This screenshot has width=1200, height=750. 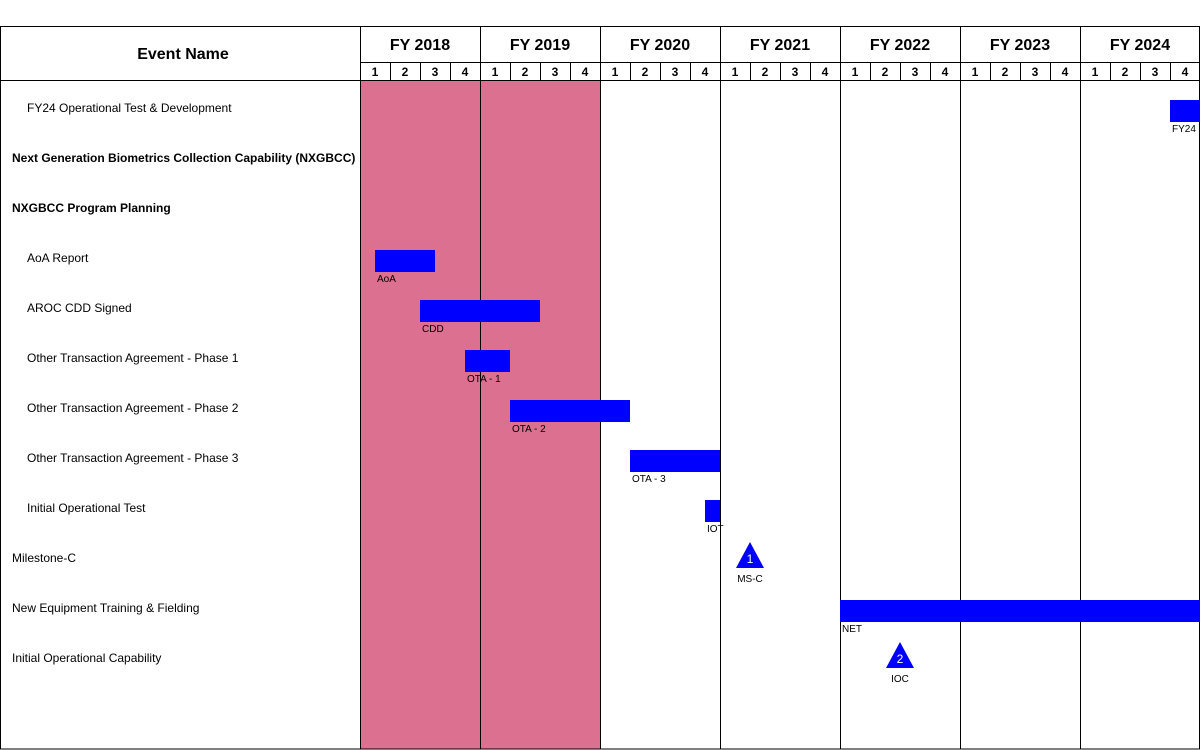 I want to click on fiscal-year-label: FY 2024, so click(x=1140, y=45).